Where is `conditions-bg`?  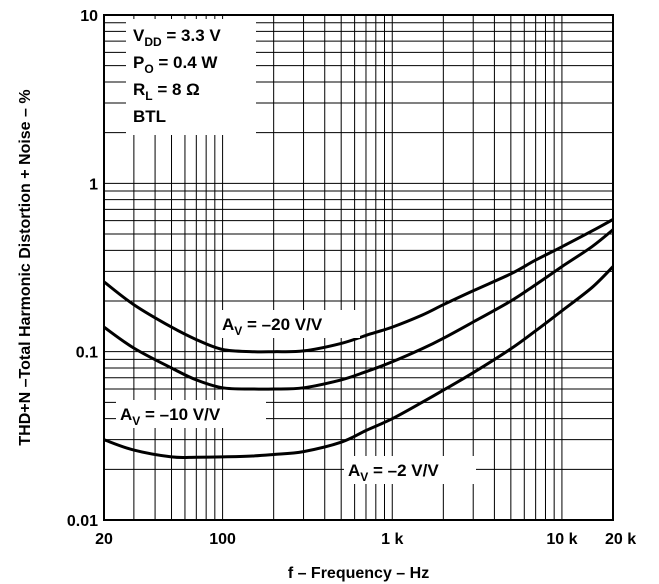 conditions-bg is located at coordinates (191, 77).